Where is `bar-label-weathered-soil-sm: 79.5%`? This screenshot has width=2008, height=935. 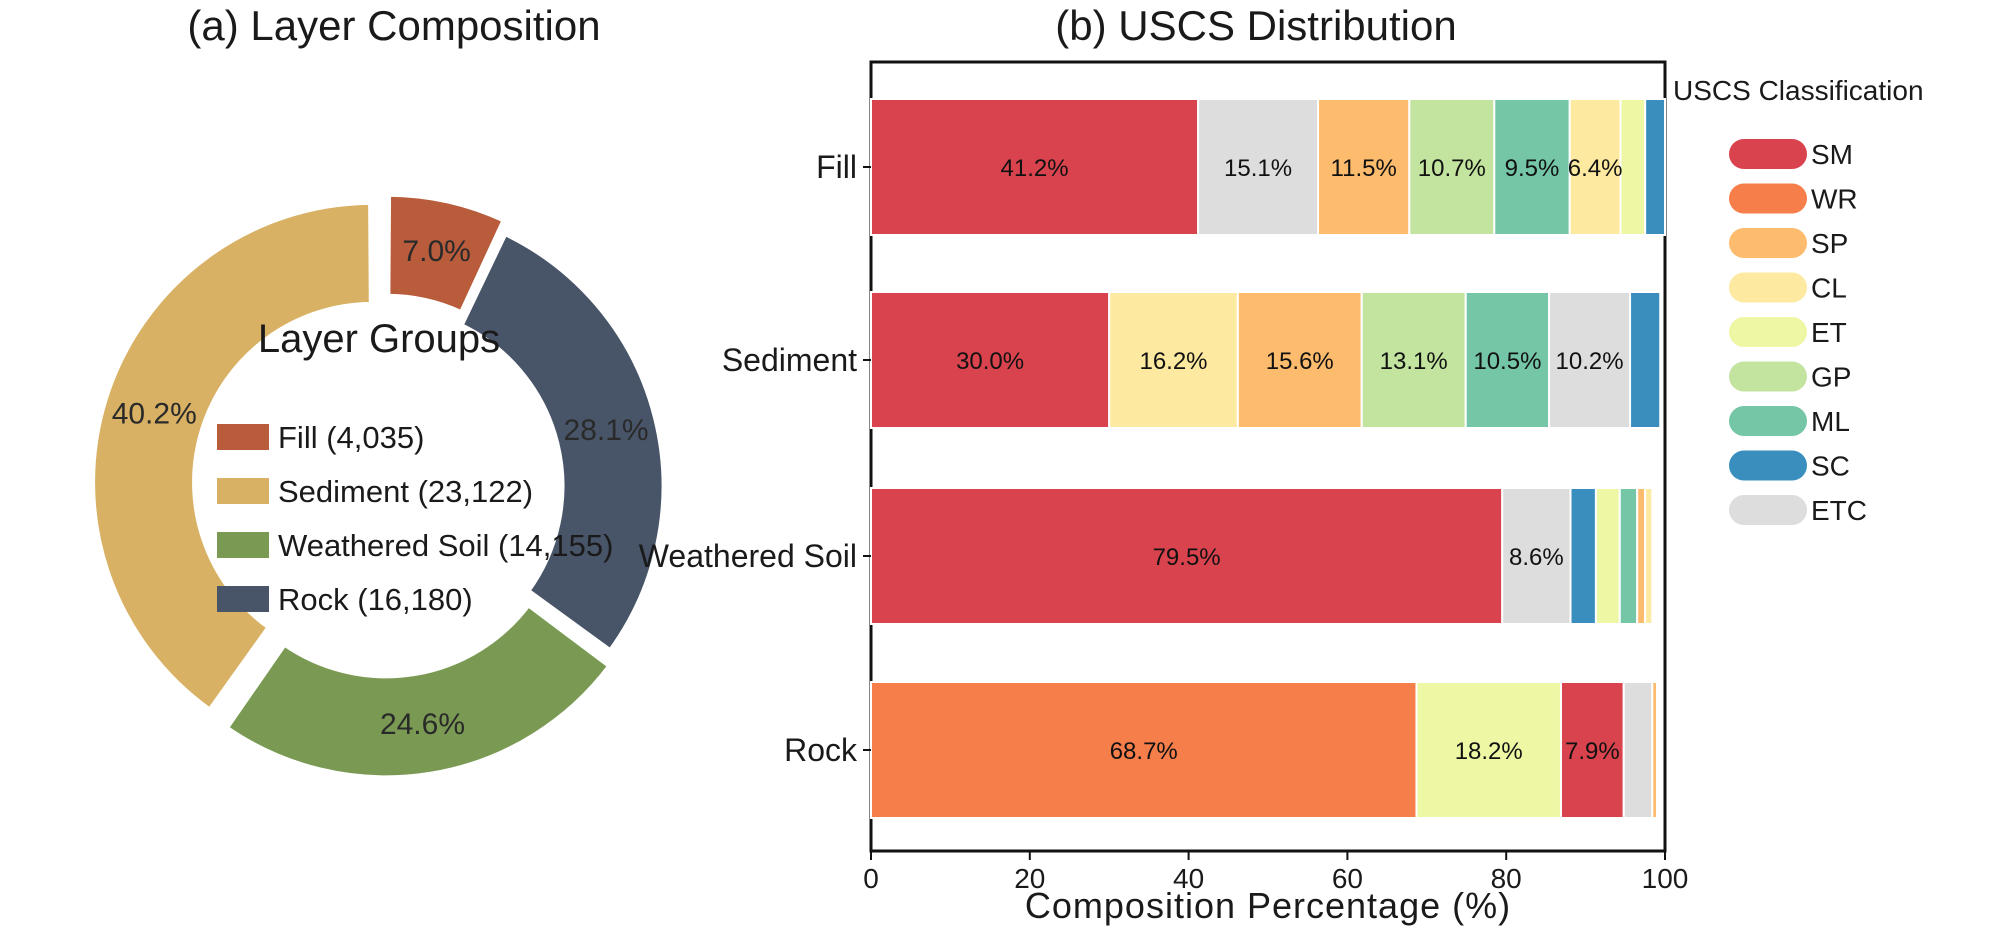
bar-label-weathered-soil-sm: 79.5% is located at coordinates (1187, 557).